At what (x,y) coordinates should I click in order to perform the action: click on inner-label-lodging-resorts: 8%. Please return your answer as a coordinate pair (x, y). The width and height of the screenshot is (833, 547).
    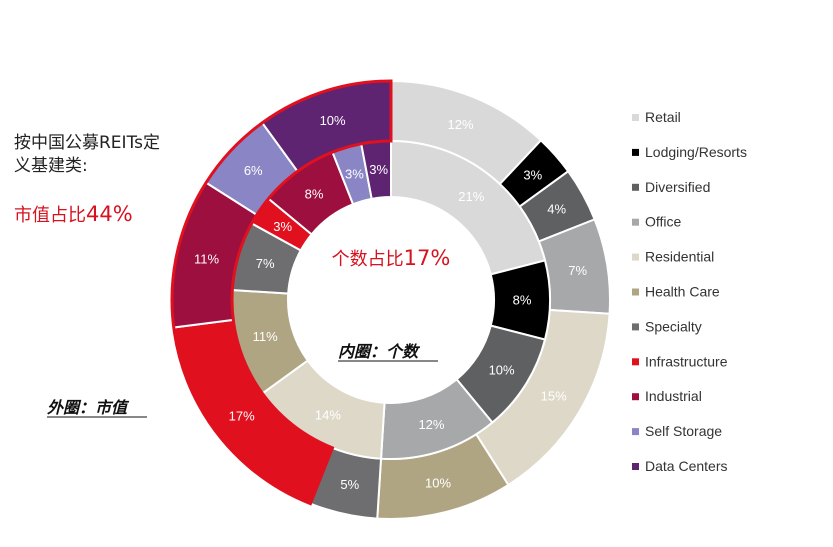
    Looking at the image, I should click on (522, 300).